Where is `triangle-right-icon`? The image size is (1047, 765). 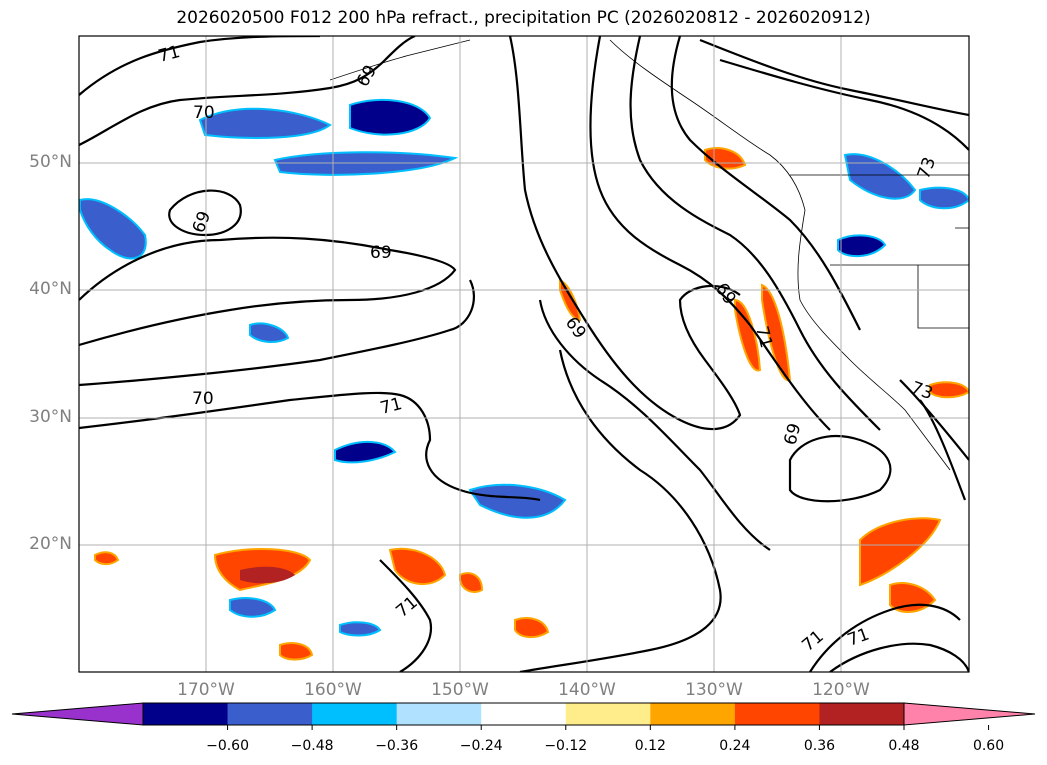 triangle-right-icon is located at coordinates (969, 714).